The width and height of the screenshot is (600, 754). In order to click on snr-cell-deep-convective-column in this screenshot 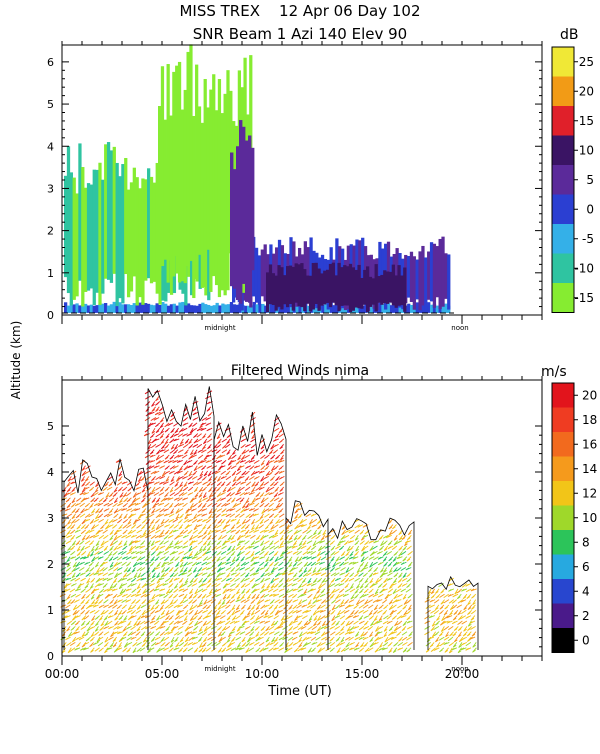, I will do `click(238, 223)`.